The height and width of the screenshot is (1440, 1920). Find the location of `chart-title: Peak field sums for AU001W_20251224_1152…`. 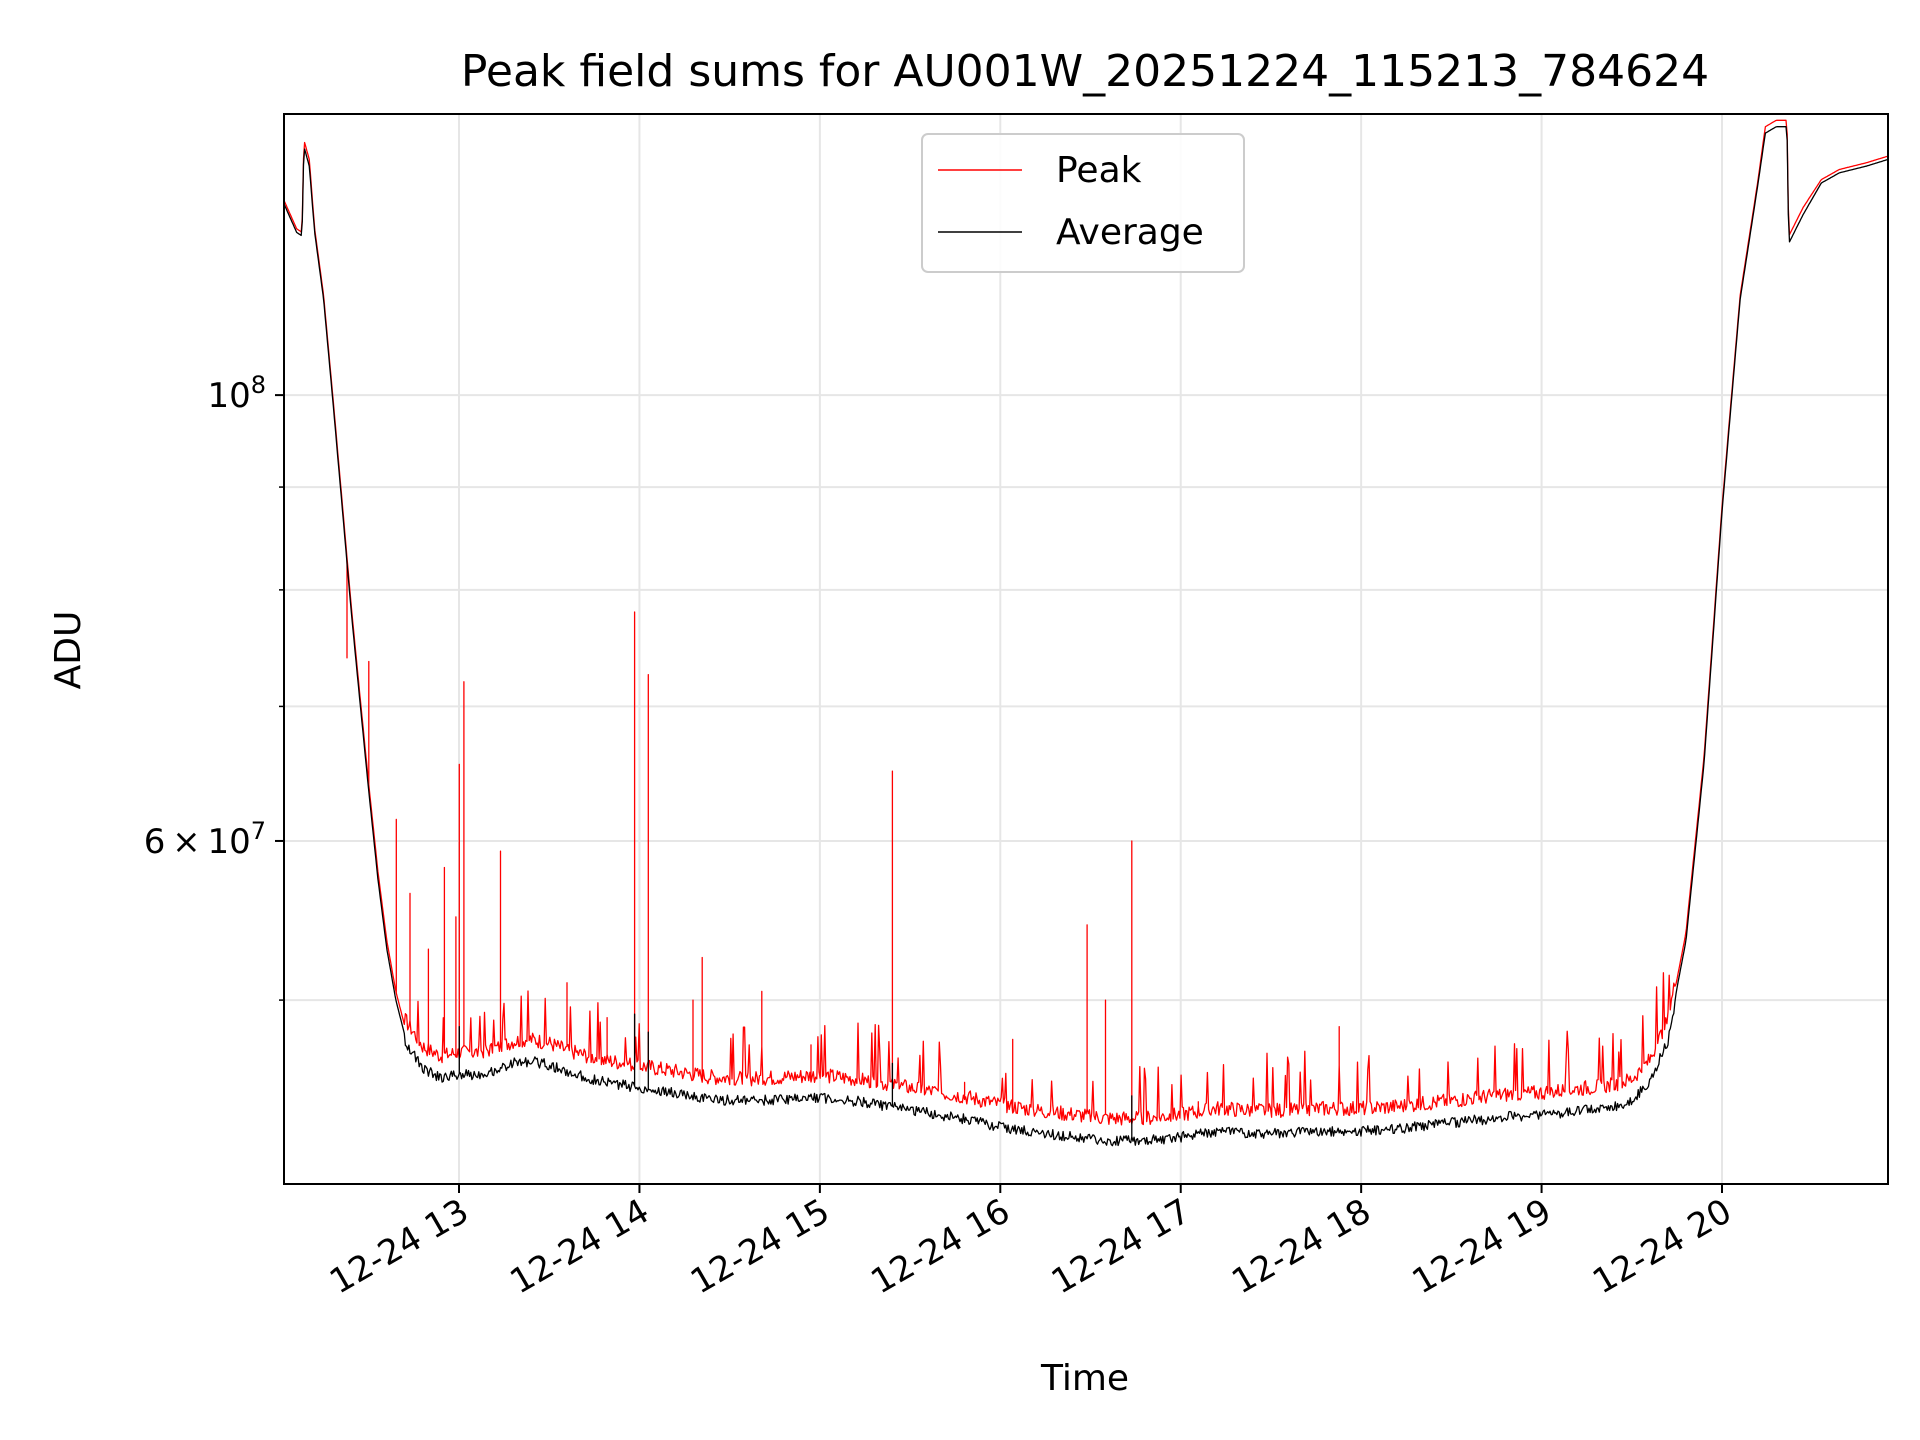

chart-title: Peak field sums for AU001W_20251224_1152… is located at coordinates (1085, 71).